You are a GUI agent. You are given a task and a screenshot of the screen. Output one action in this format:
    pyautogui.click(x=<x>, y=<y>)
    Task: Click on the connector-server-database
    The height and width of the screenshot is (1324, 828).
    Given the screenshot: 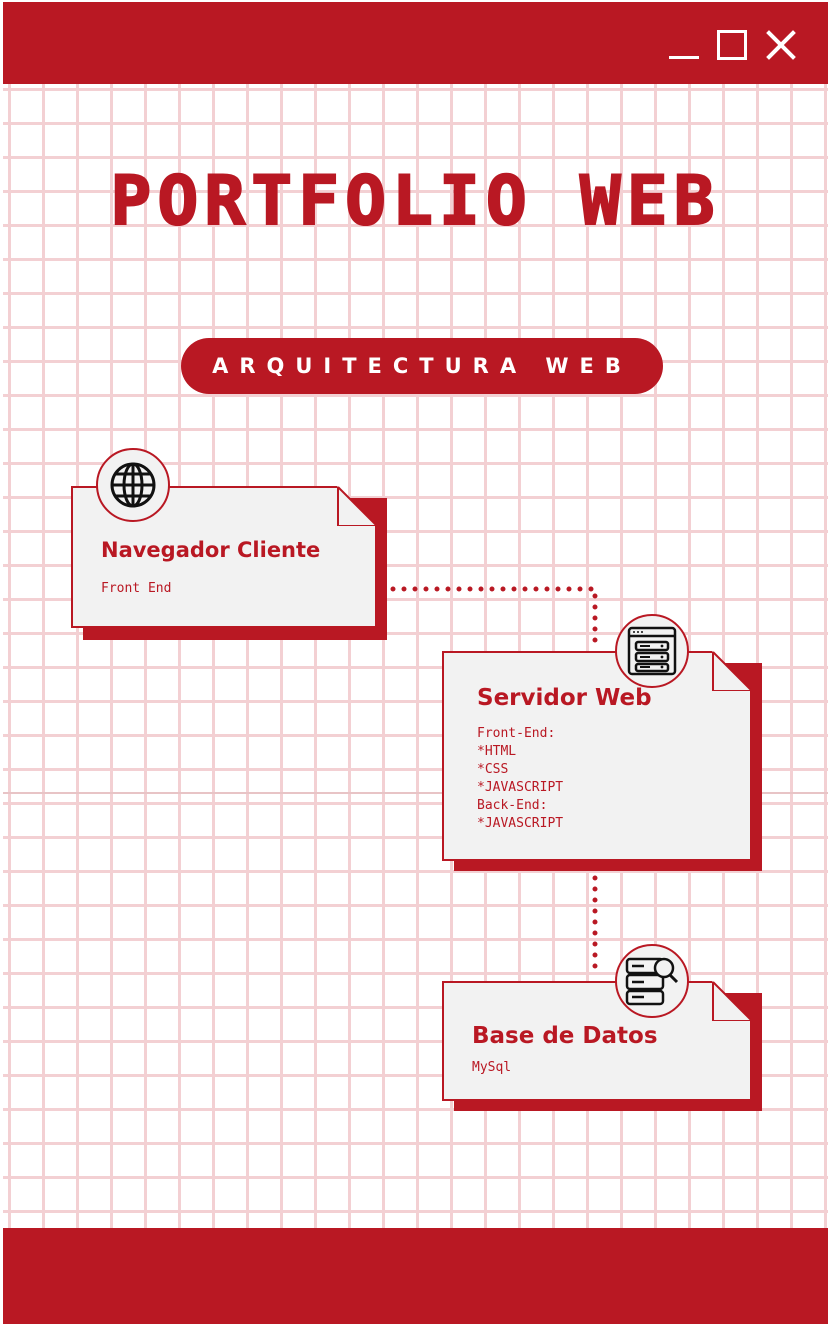 What is the action you would take?
    pyautogui.click(x=595, y=924)
    